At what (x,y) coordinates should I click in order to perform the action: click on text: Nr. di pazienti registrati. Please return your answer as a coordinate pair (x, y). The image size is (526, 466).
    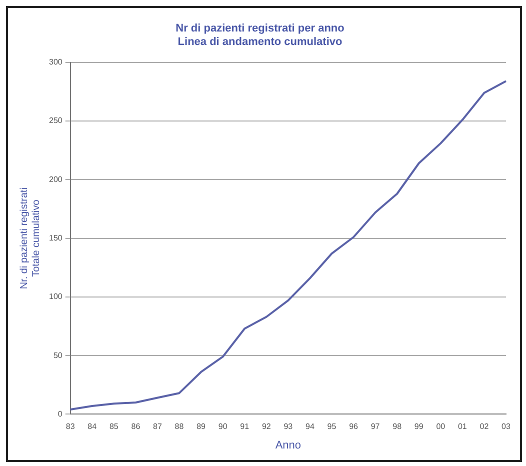
    Looking at the image, I should click on (24, 238).